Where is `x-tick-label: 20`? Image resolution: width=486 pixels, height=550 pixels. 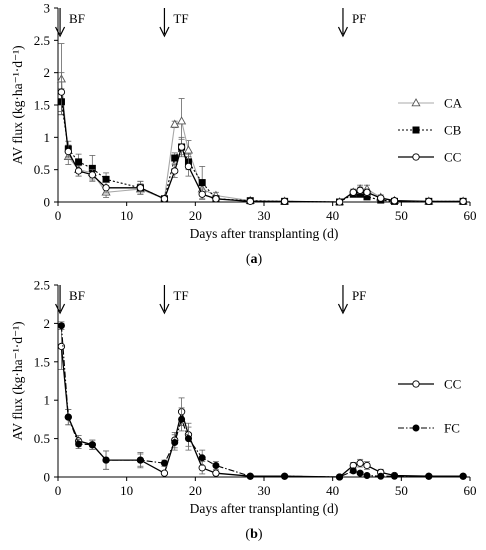
x-tick-label: 20 is located at coordinates (195, 490).